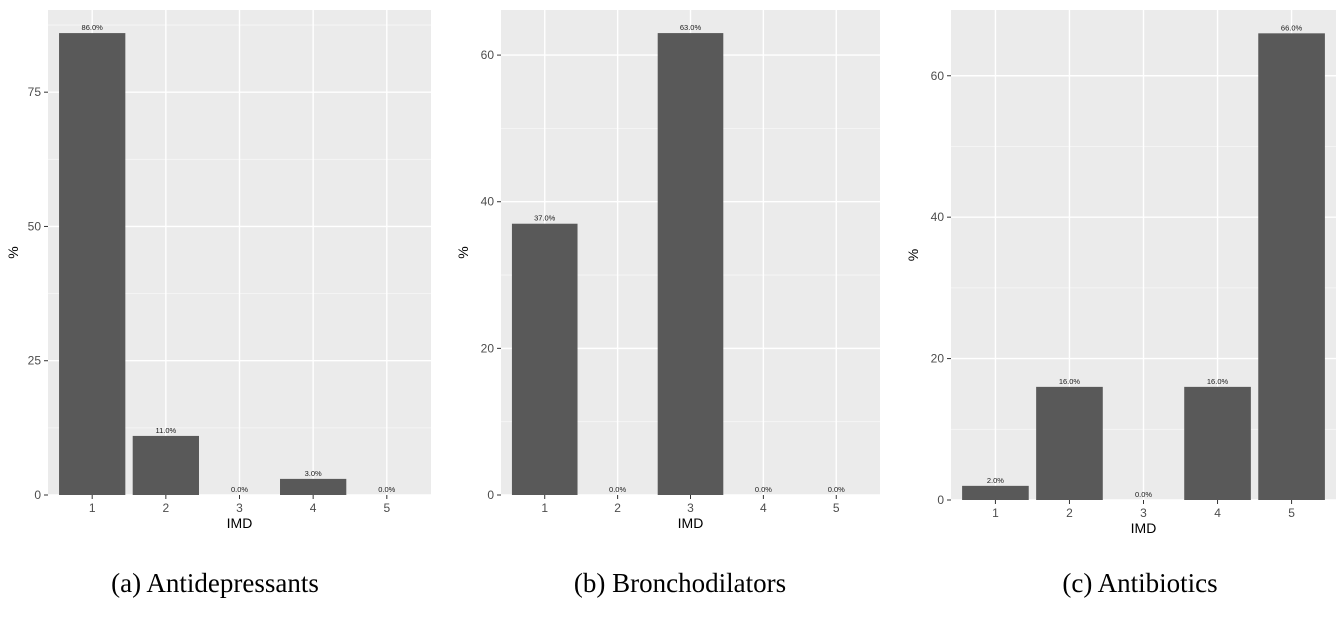  What do you see at coordinates (35, 361) in the screenshot?
I see `y-tick-label: 25` at bounding box center [35, 361].